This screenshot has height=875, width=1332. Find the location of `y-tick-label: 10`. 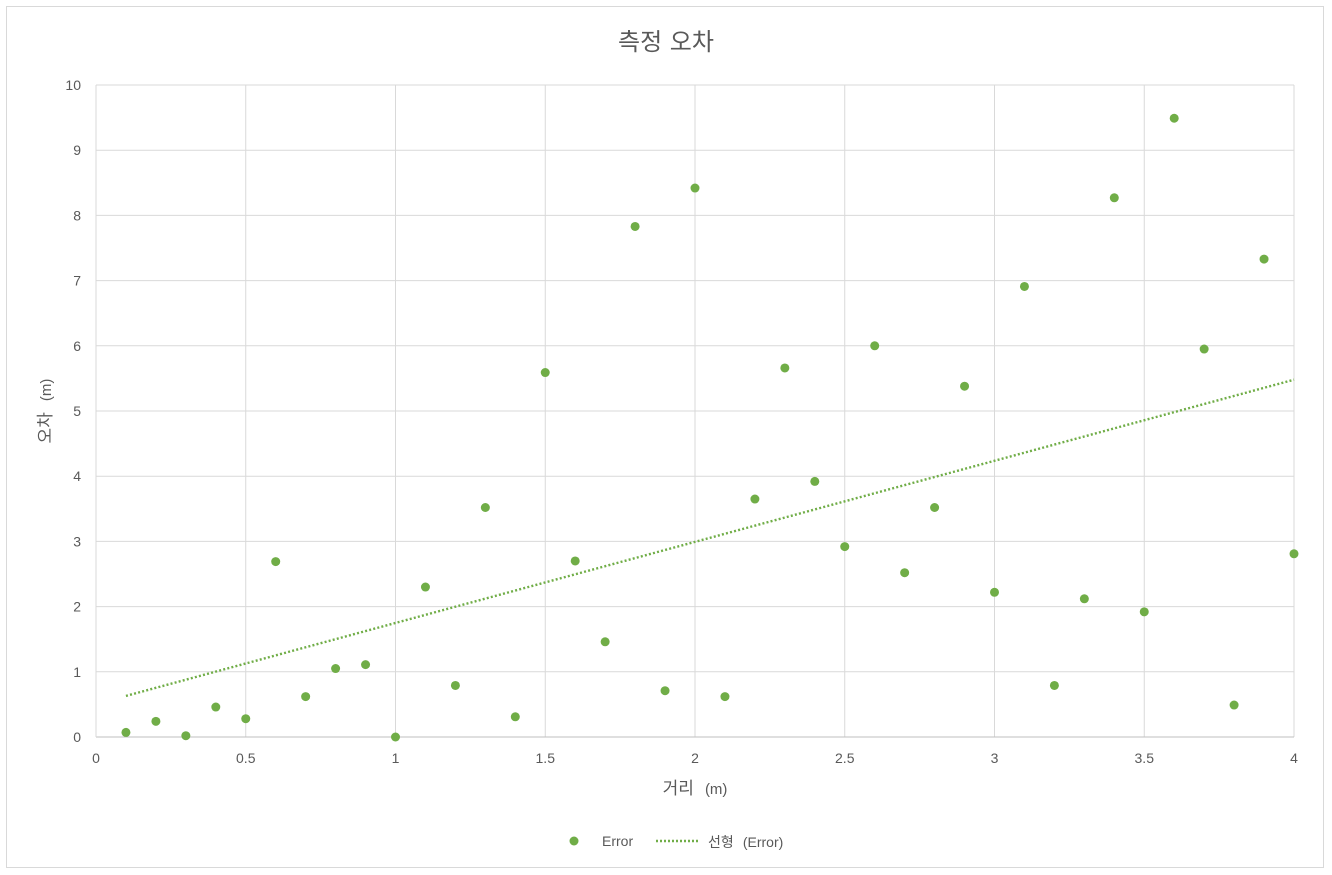

y-tick-label: 10 is located at coordinates (73, 85).